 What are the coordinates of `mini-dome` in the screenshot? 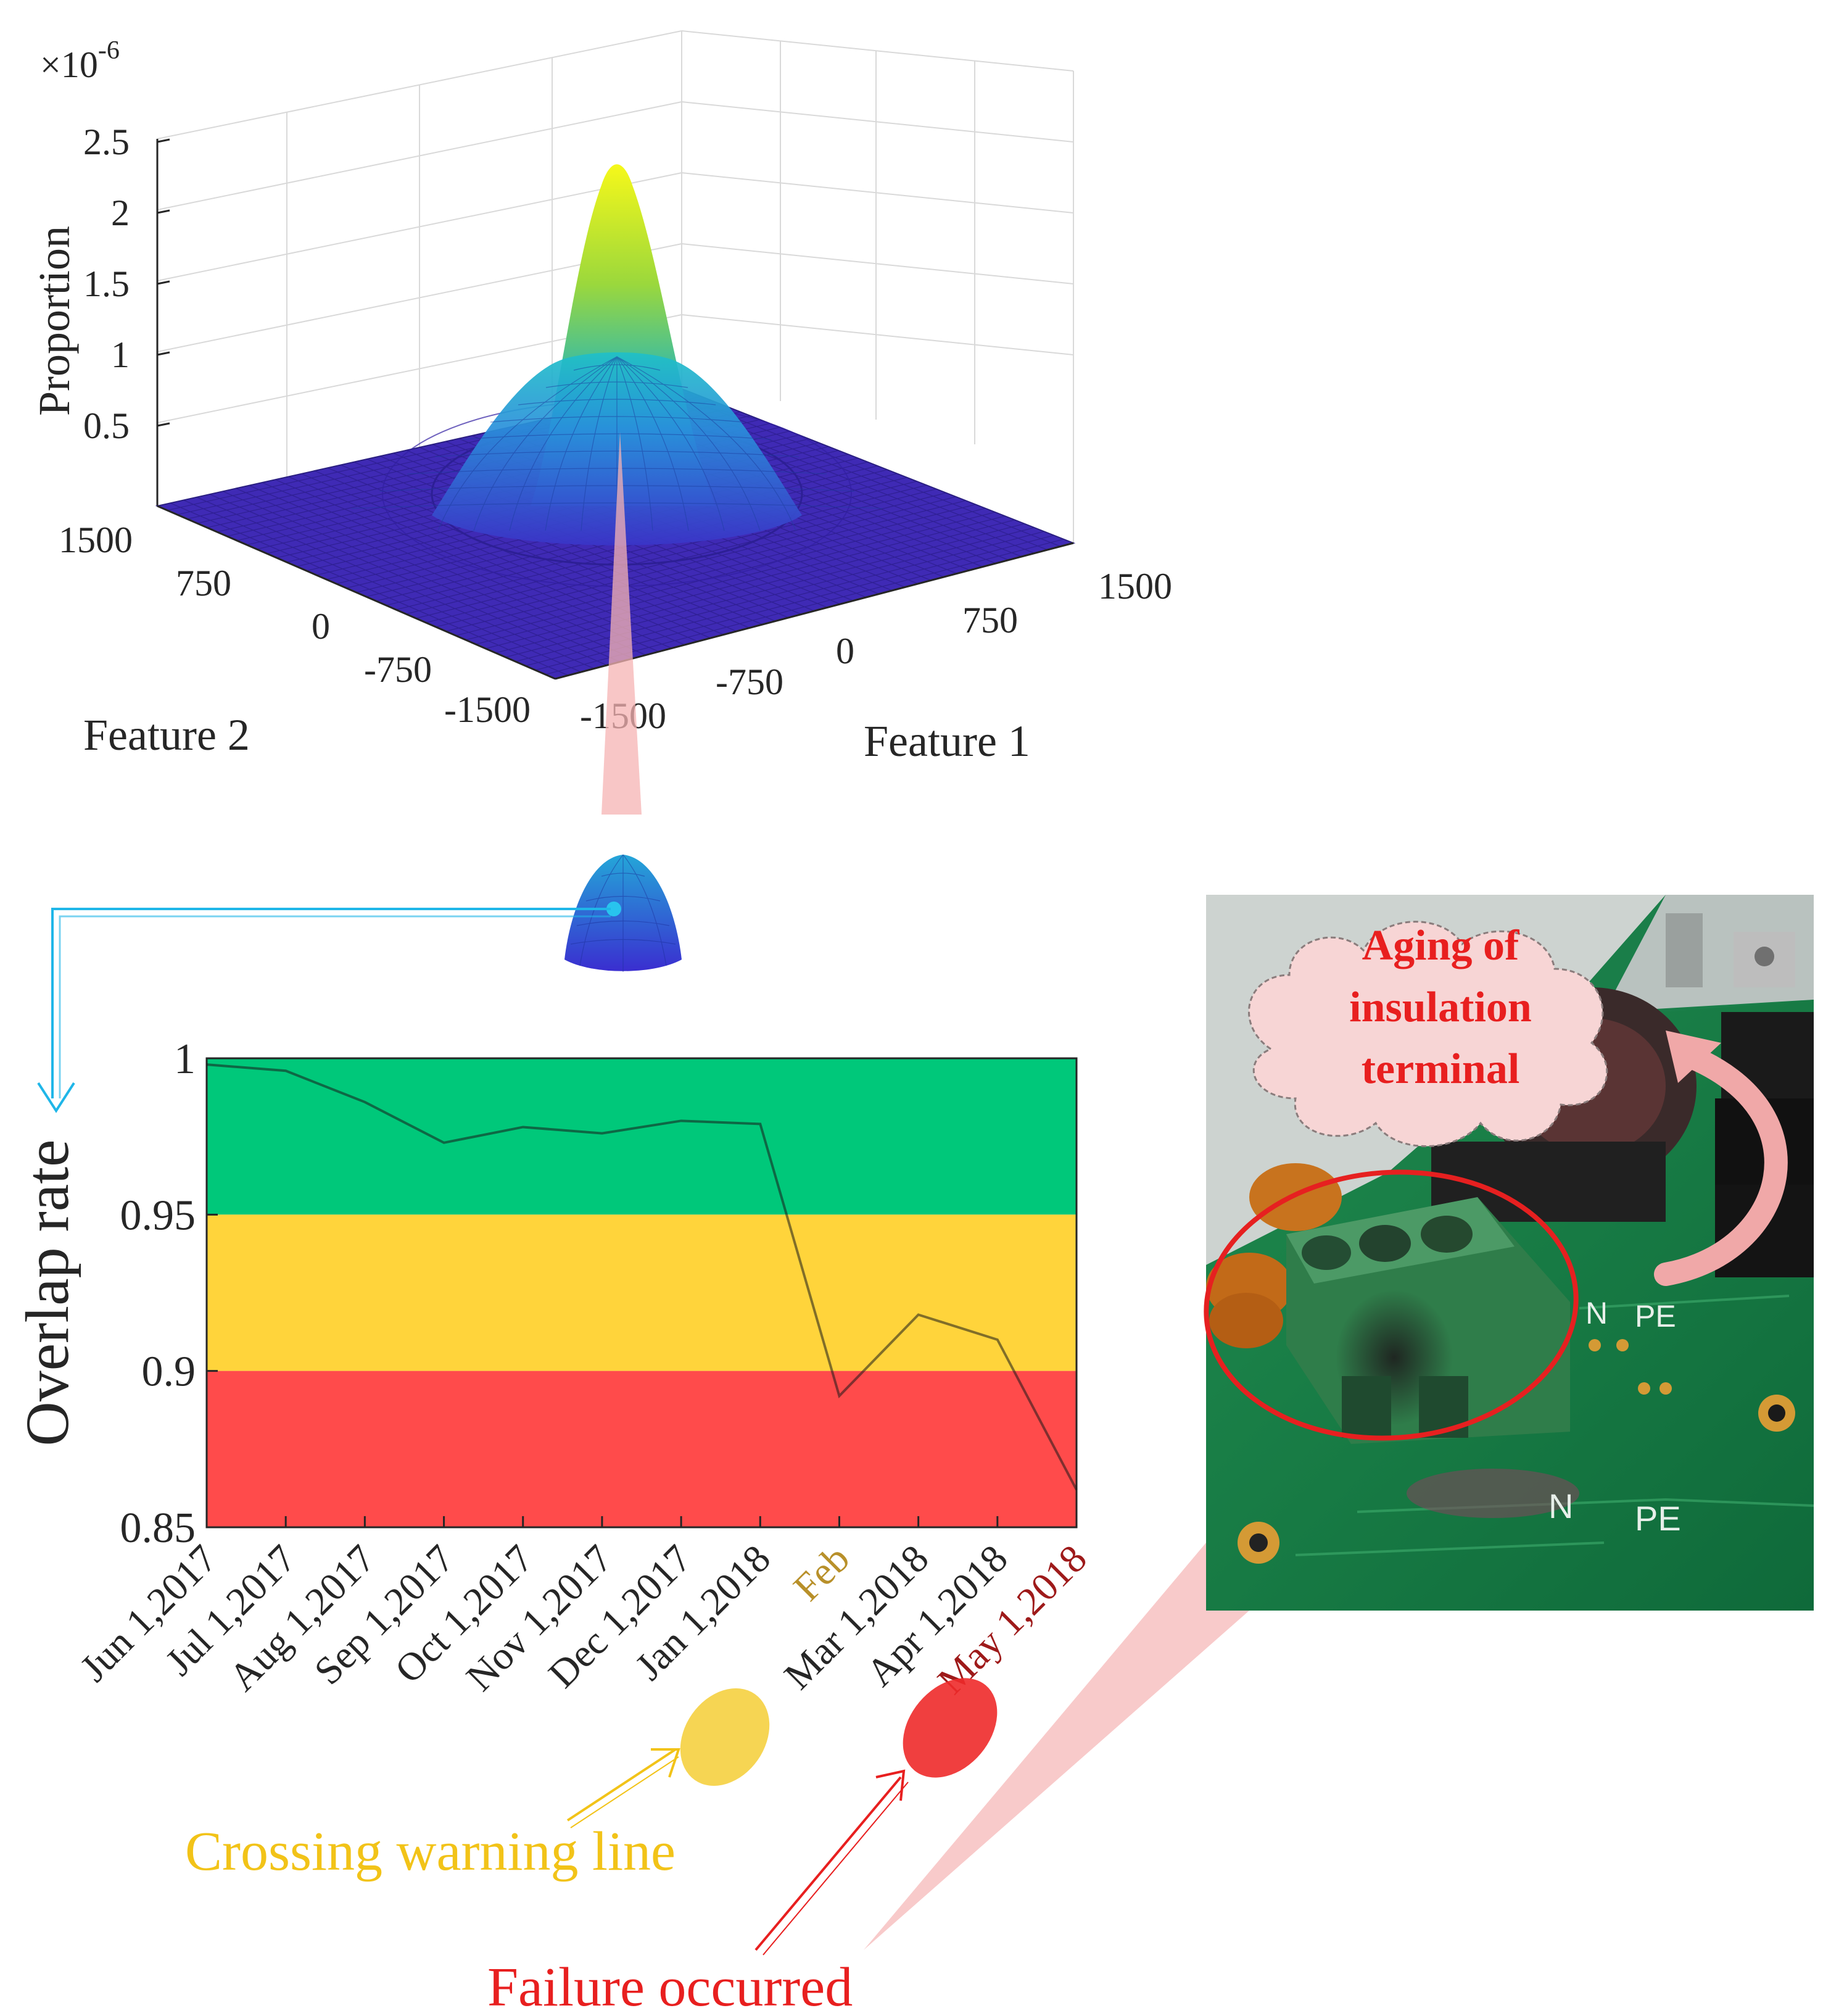 It's located at (623, 913).